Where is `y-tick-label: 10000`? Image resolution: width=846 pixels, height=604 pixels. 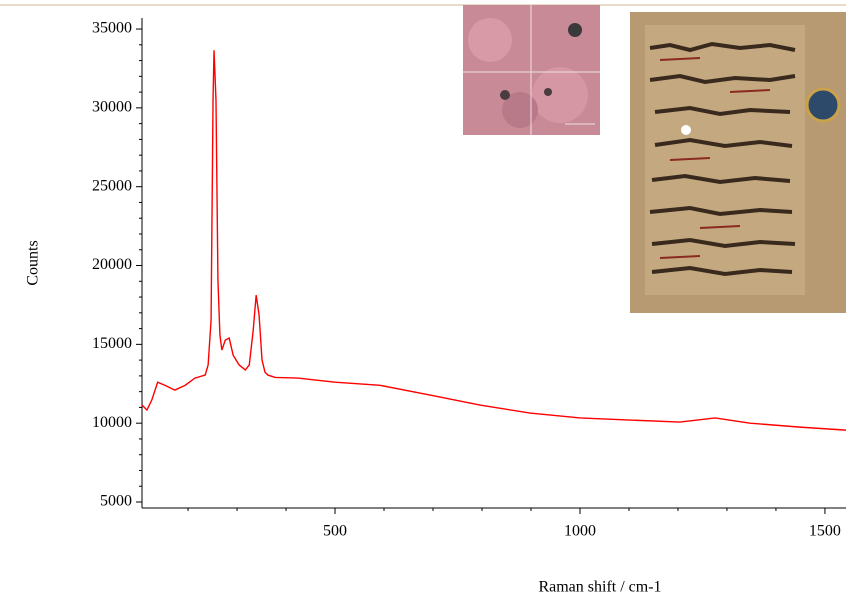
y-tick-label: 10000 is located at coordinates (112, 422).